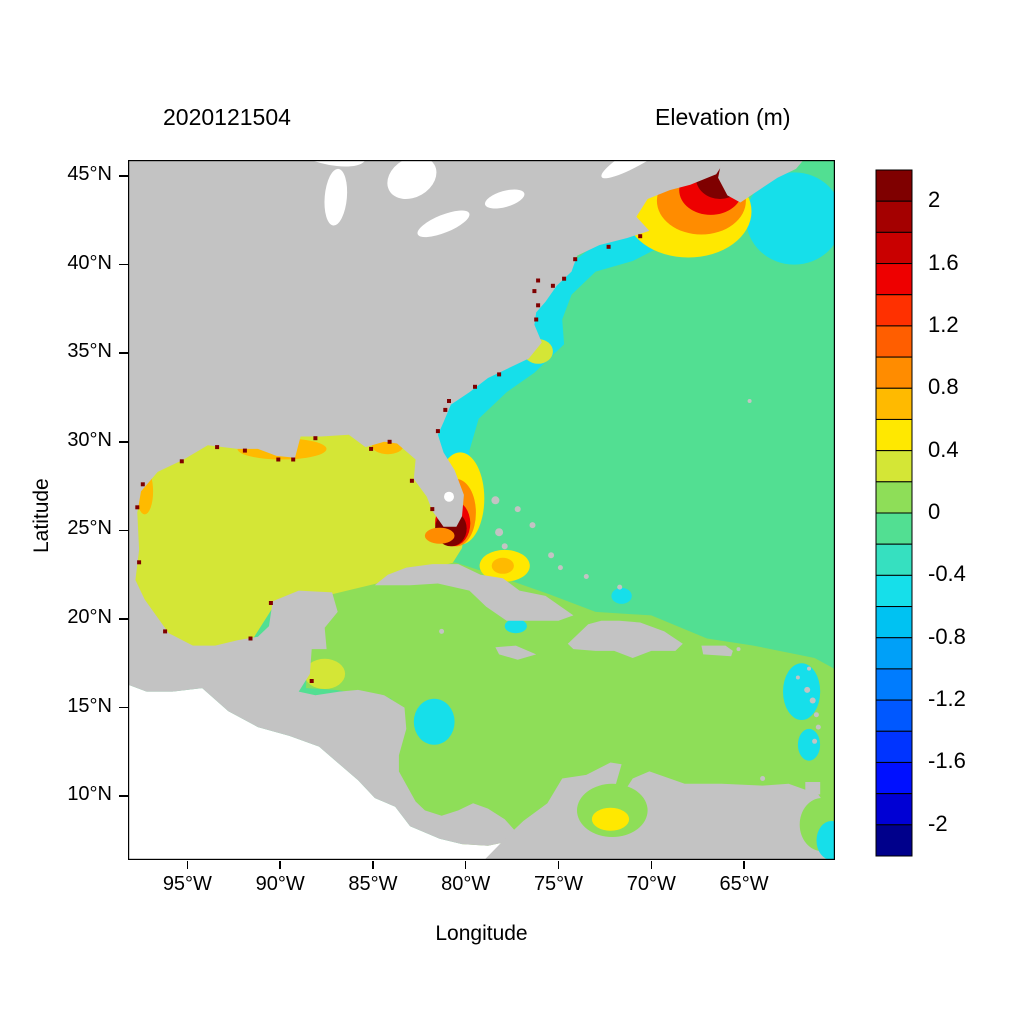 The height and width of the screenshot is (1024, 1024). Describe the element at coordinates (280, 884) in the screenshot. I see `x-tick-label: 90°W` at that location.